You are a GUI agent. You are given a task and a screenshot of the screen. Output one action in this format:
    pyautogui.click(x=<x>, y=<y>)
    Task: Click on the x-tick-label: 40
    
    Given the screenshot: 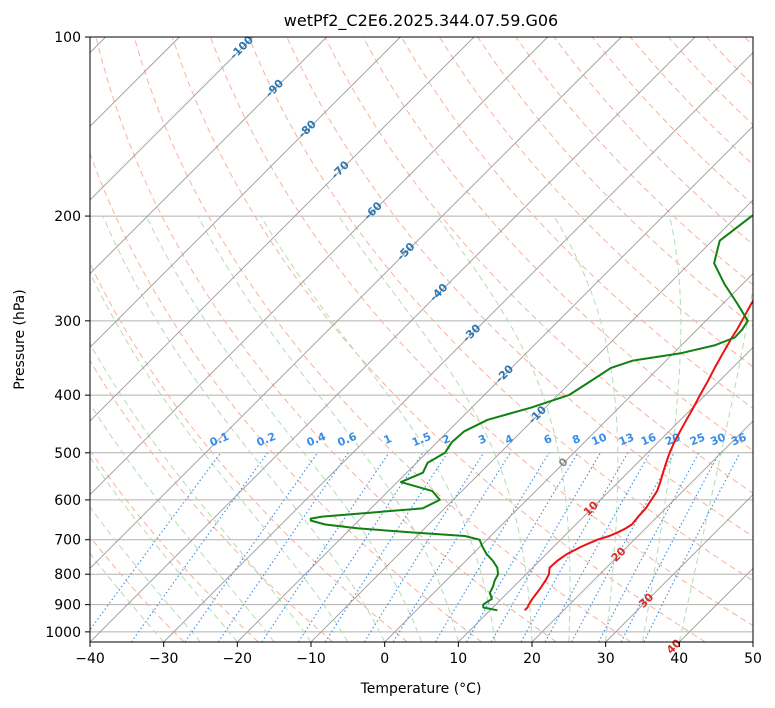 What is the action you would take?
    pyautogui.click(x=679, y=659)
    